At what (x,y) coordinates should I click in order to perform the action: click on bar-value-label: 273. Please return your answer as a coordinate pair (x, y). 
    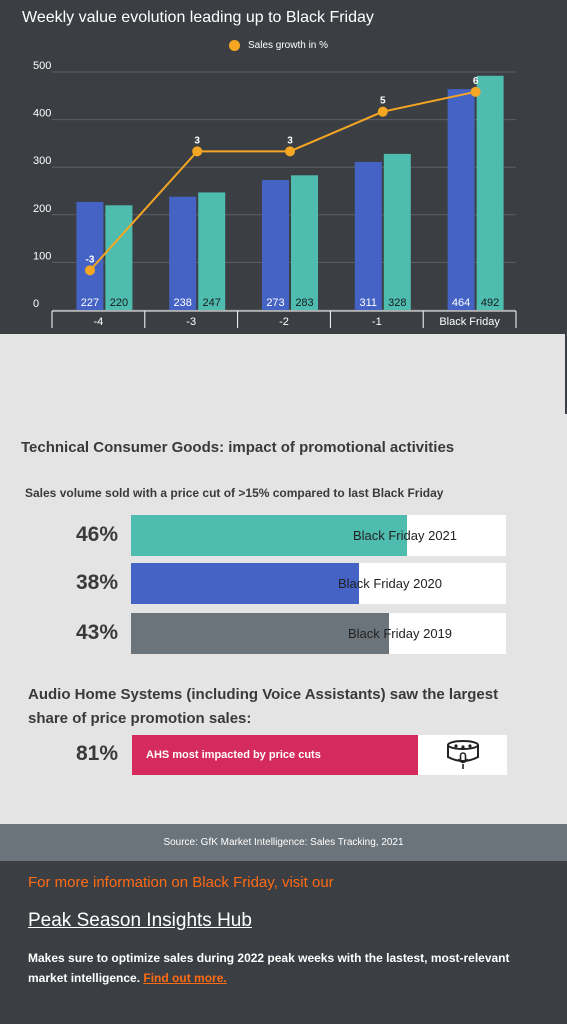
    Looking at the image, I should click on (275, 303).